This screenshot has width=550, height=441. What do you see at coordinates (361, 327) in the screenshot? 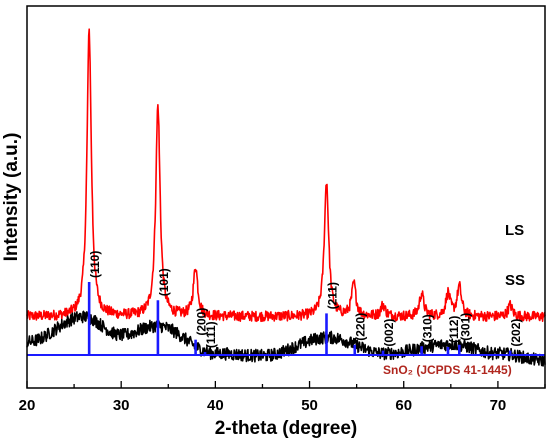
I see `peak-label-220: (220)` at bounding box center [361, 327].